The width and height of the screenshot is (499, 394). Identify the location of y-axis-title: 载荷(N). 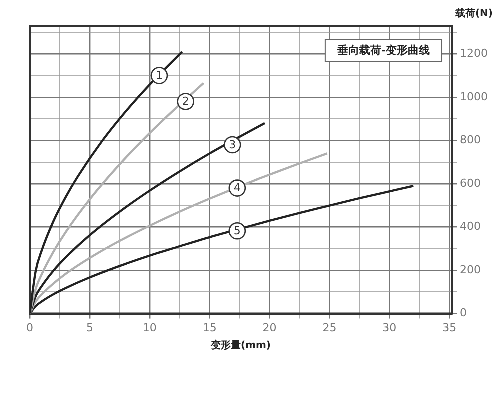
(473, 14).